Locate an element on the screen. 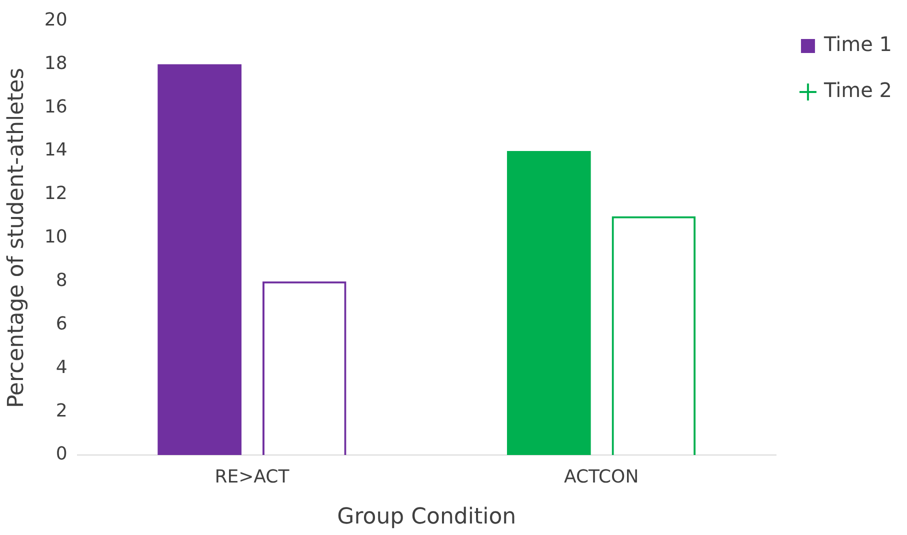  y-tick-label: 18 is located at coordinates (56, 63).